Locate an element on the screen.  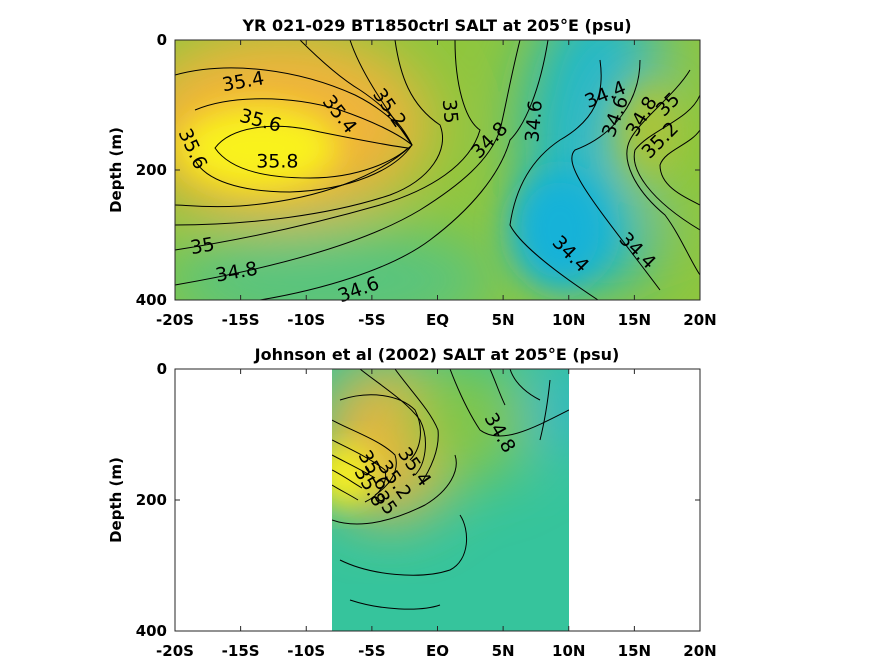
top-x-tick-label: 5N is located at coordinates (503, 320).